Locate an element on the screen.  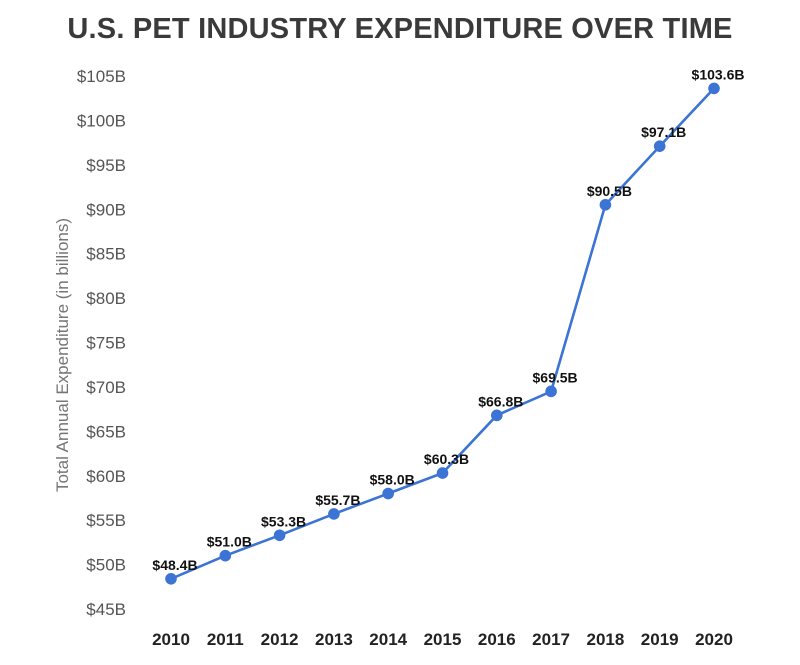
data-label: $55.7B is located at coordinates (337, 500).